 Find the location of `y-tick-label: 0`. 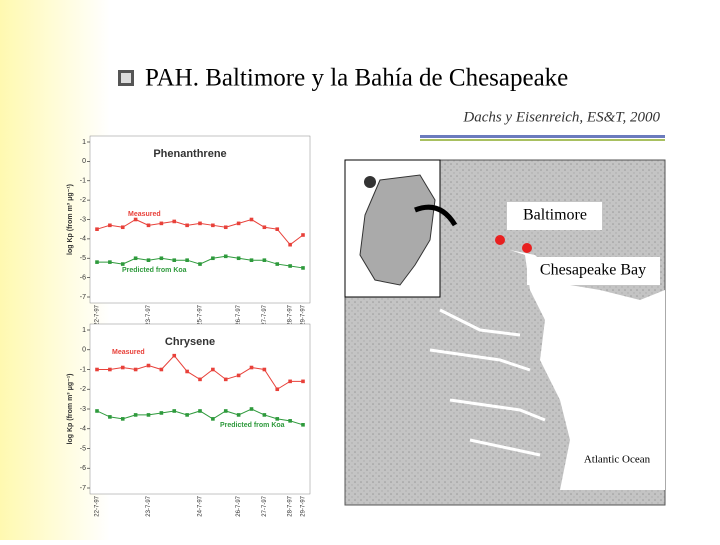

y-tick-label: 0 is located at coordinates (84, 161).